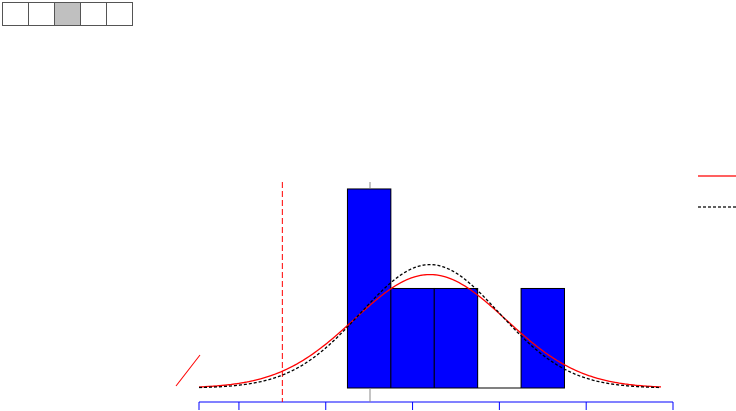 The height and width of the screenshot is (411, 736). I want to click on toolbar, so click(67, 14).